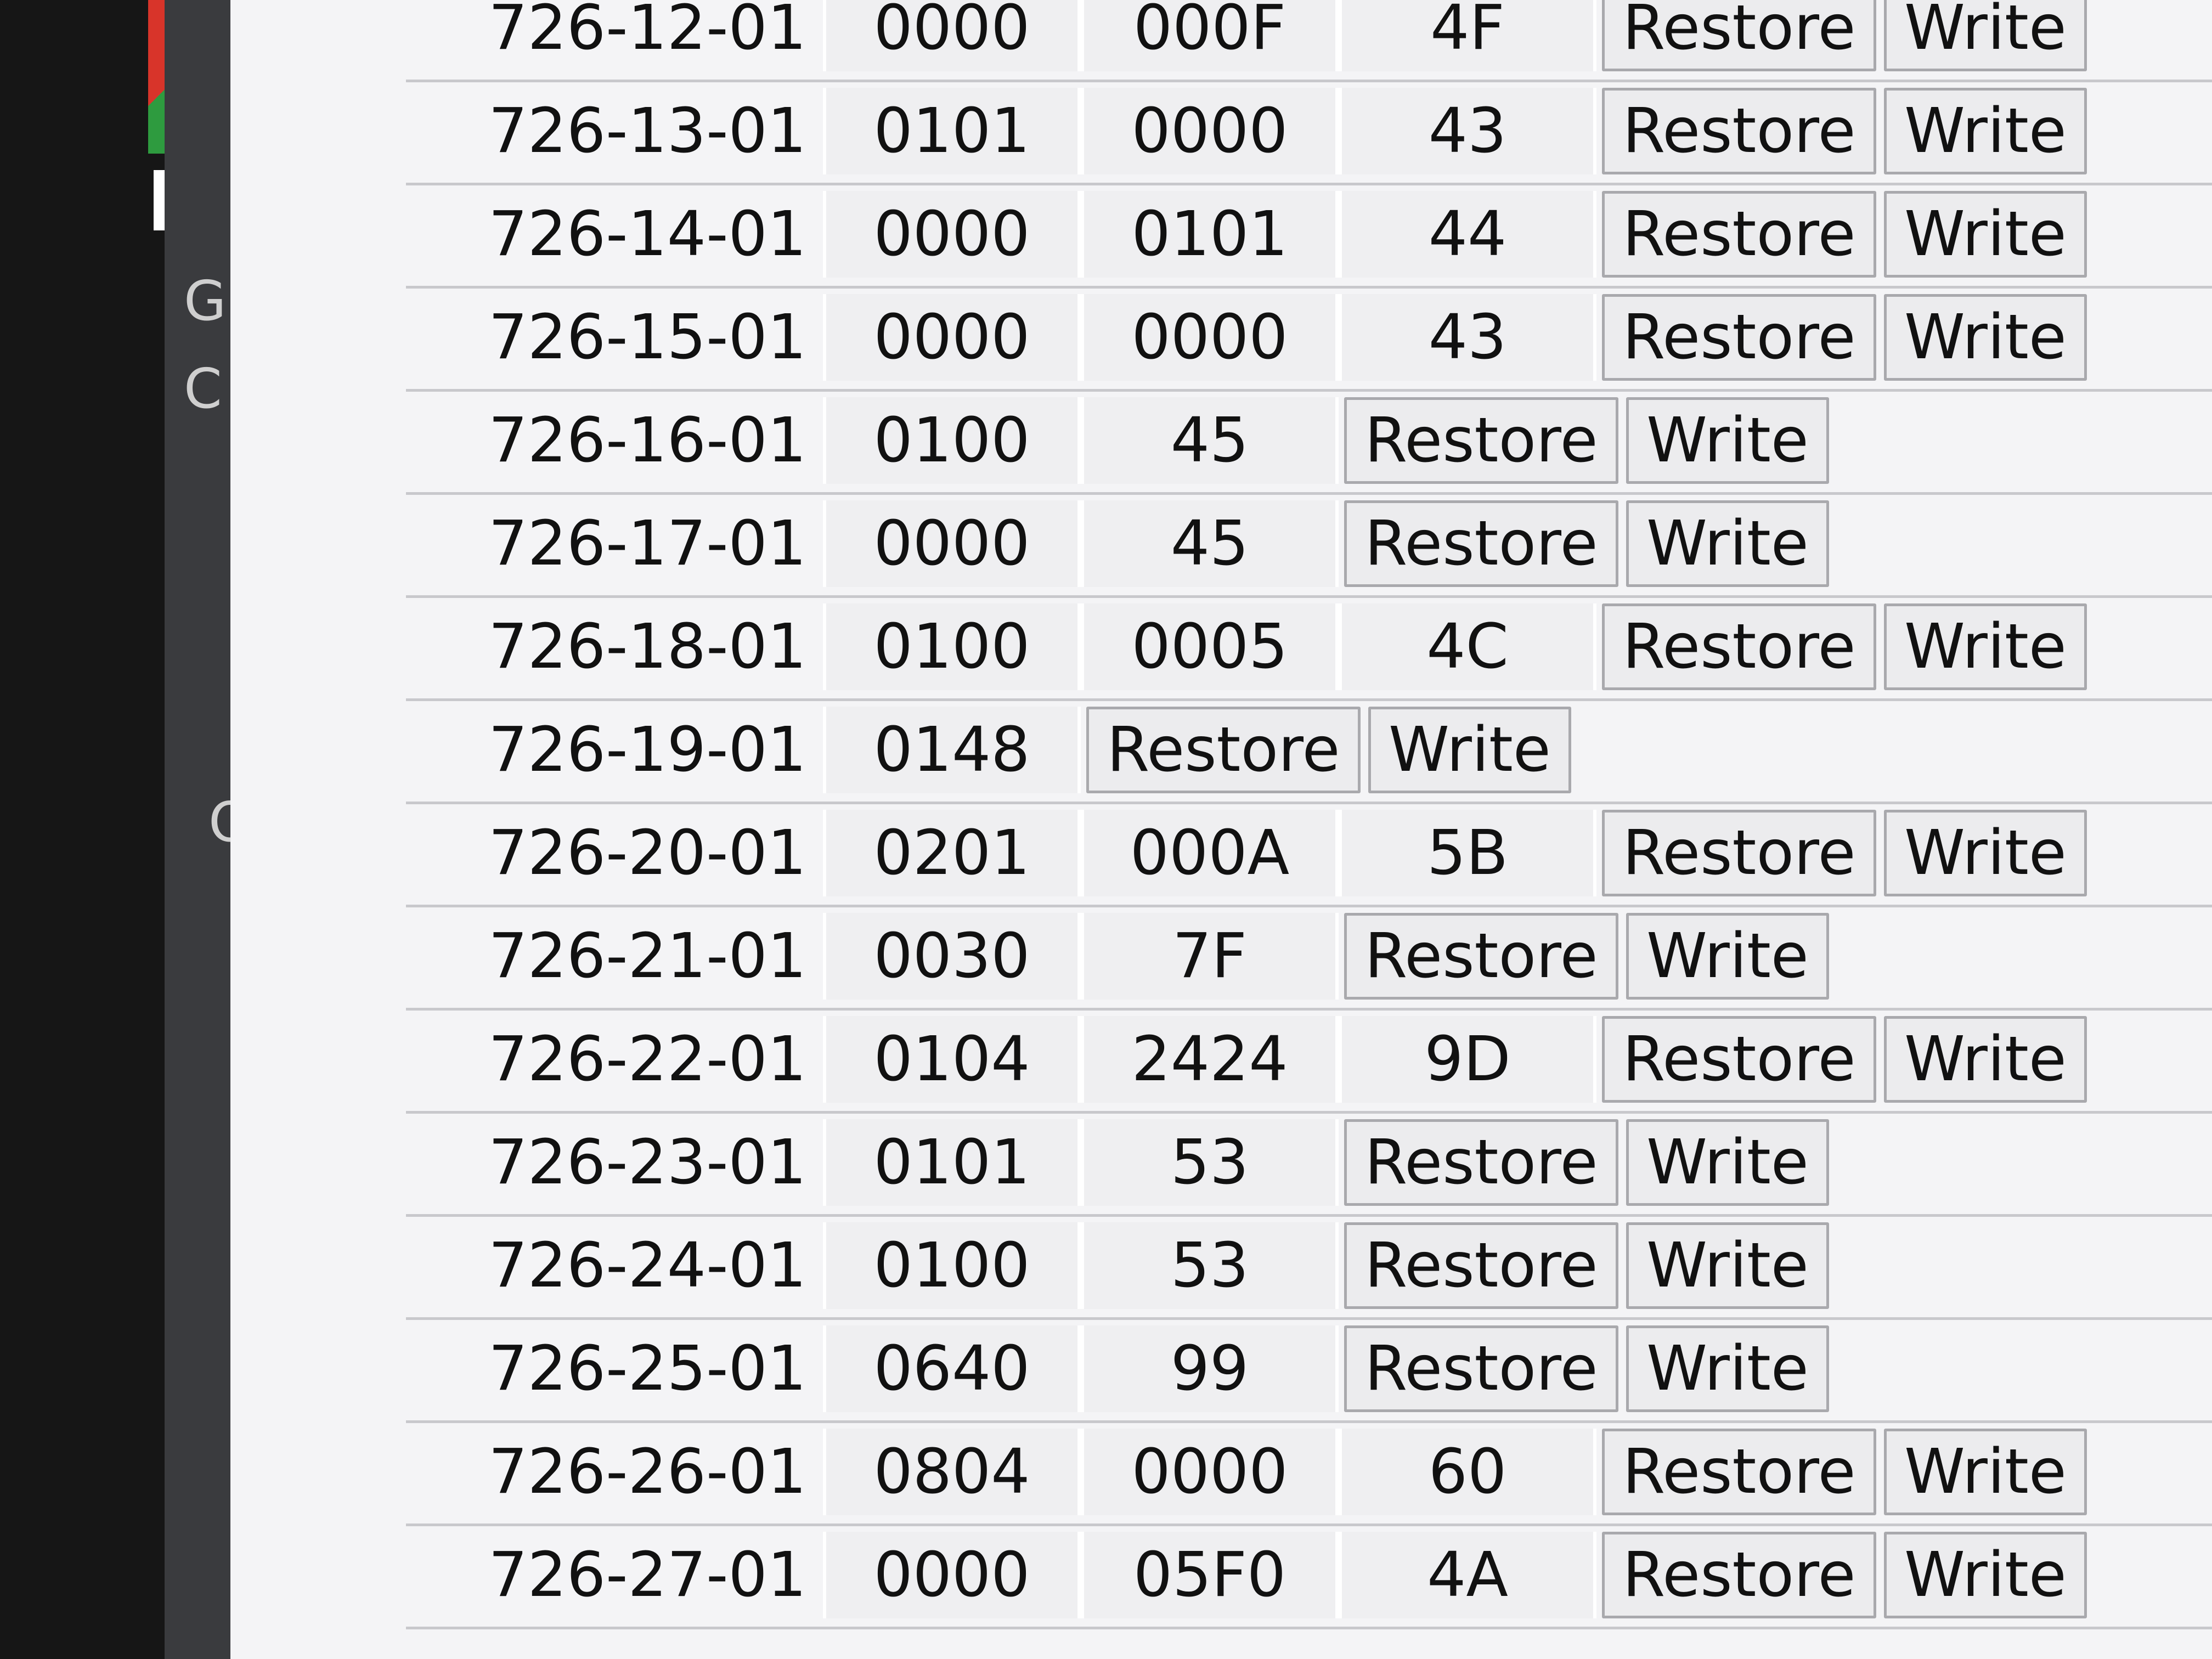 The image size is (2212, 1659). What do you see at coordinates (1468, 36) in the screenshot?
I see `value-cell: 4F` at bounding box center [1468, 36].